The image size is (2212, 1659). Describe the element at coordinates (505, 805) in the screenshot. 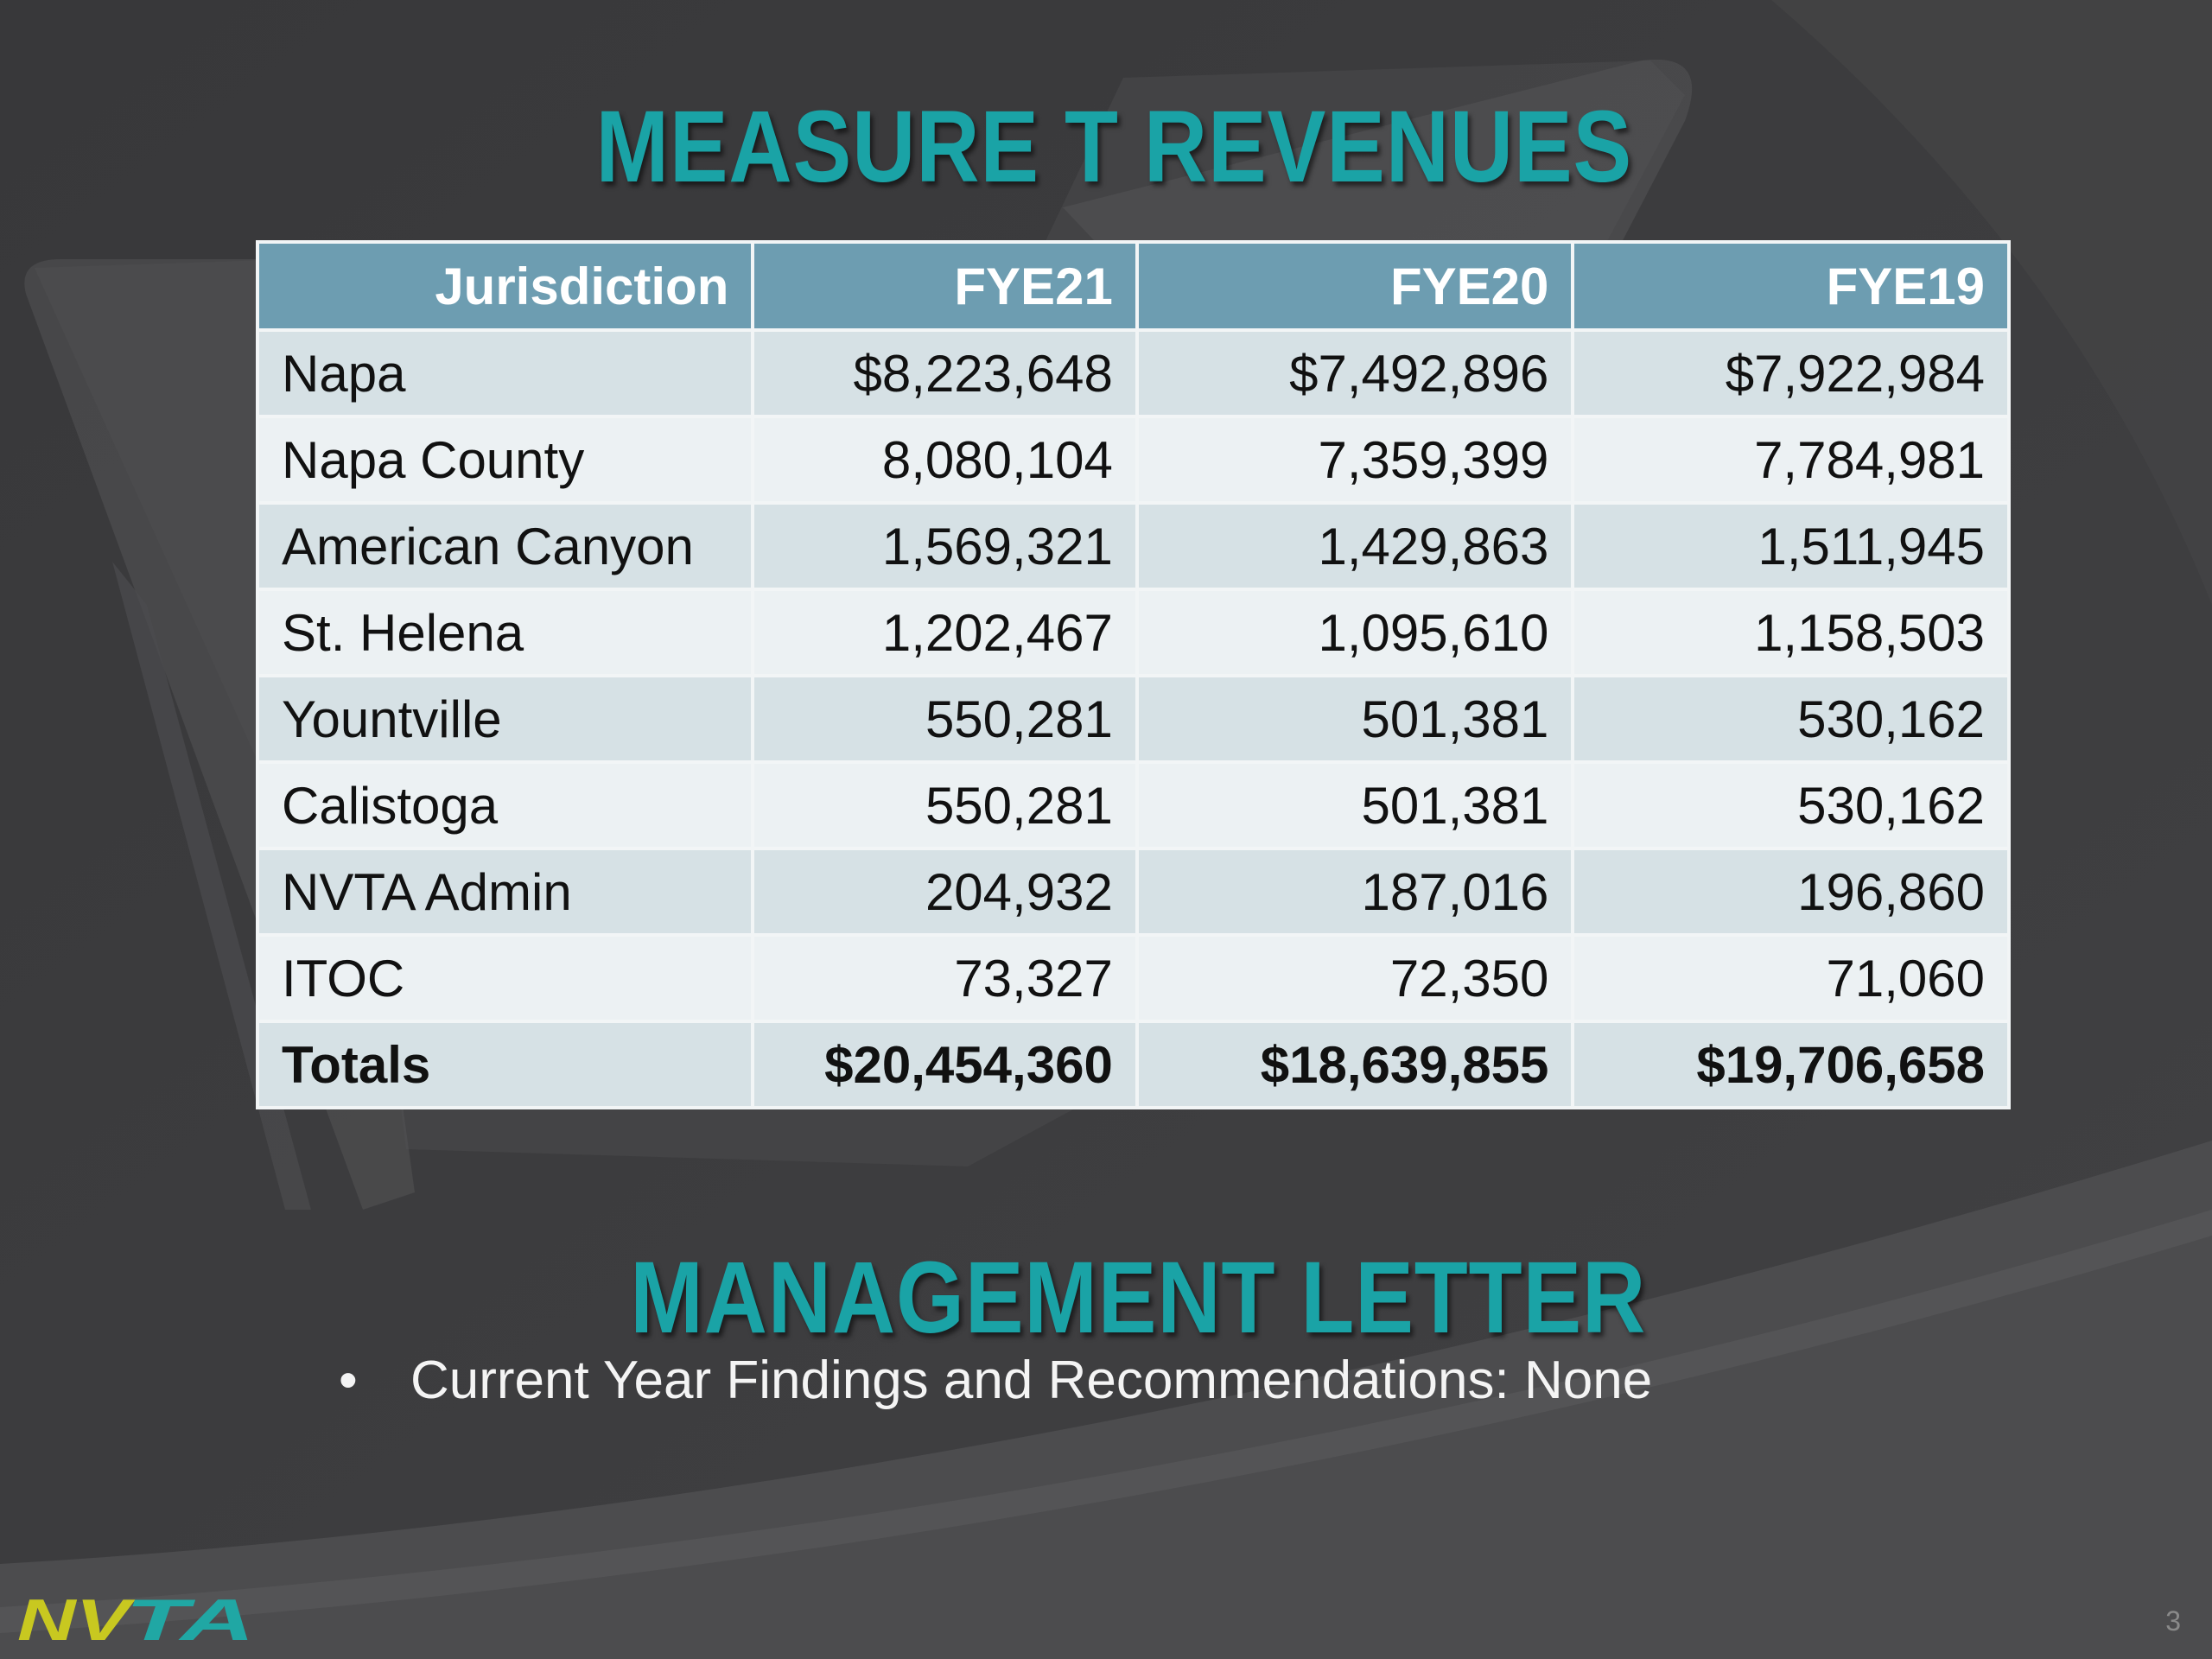

I see `cell-jurisdiction: Calistoga` at that location.